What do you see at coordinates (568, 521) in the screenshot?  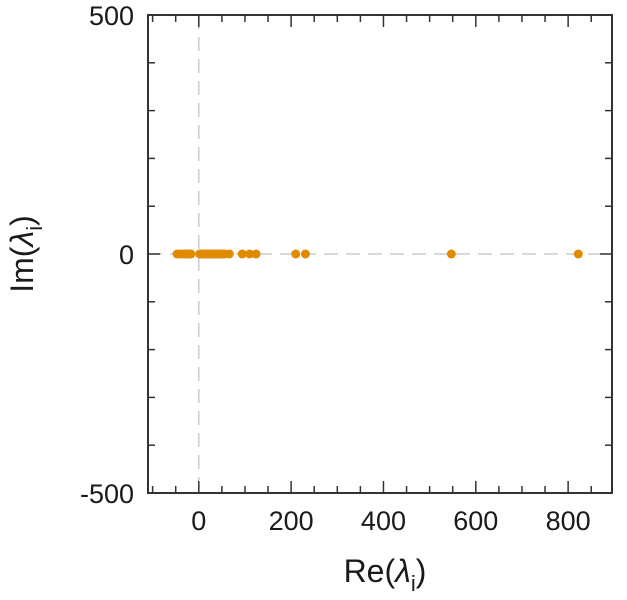 I see `x-tick-label: 800` at bounding box center [568, 521].